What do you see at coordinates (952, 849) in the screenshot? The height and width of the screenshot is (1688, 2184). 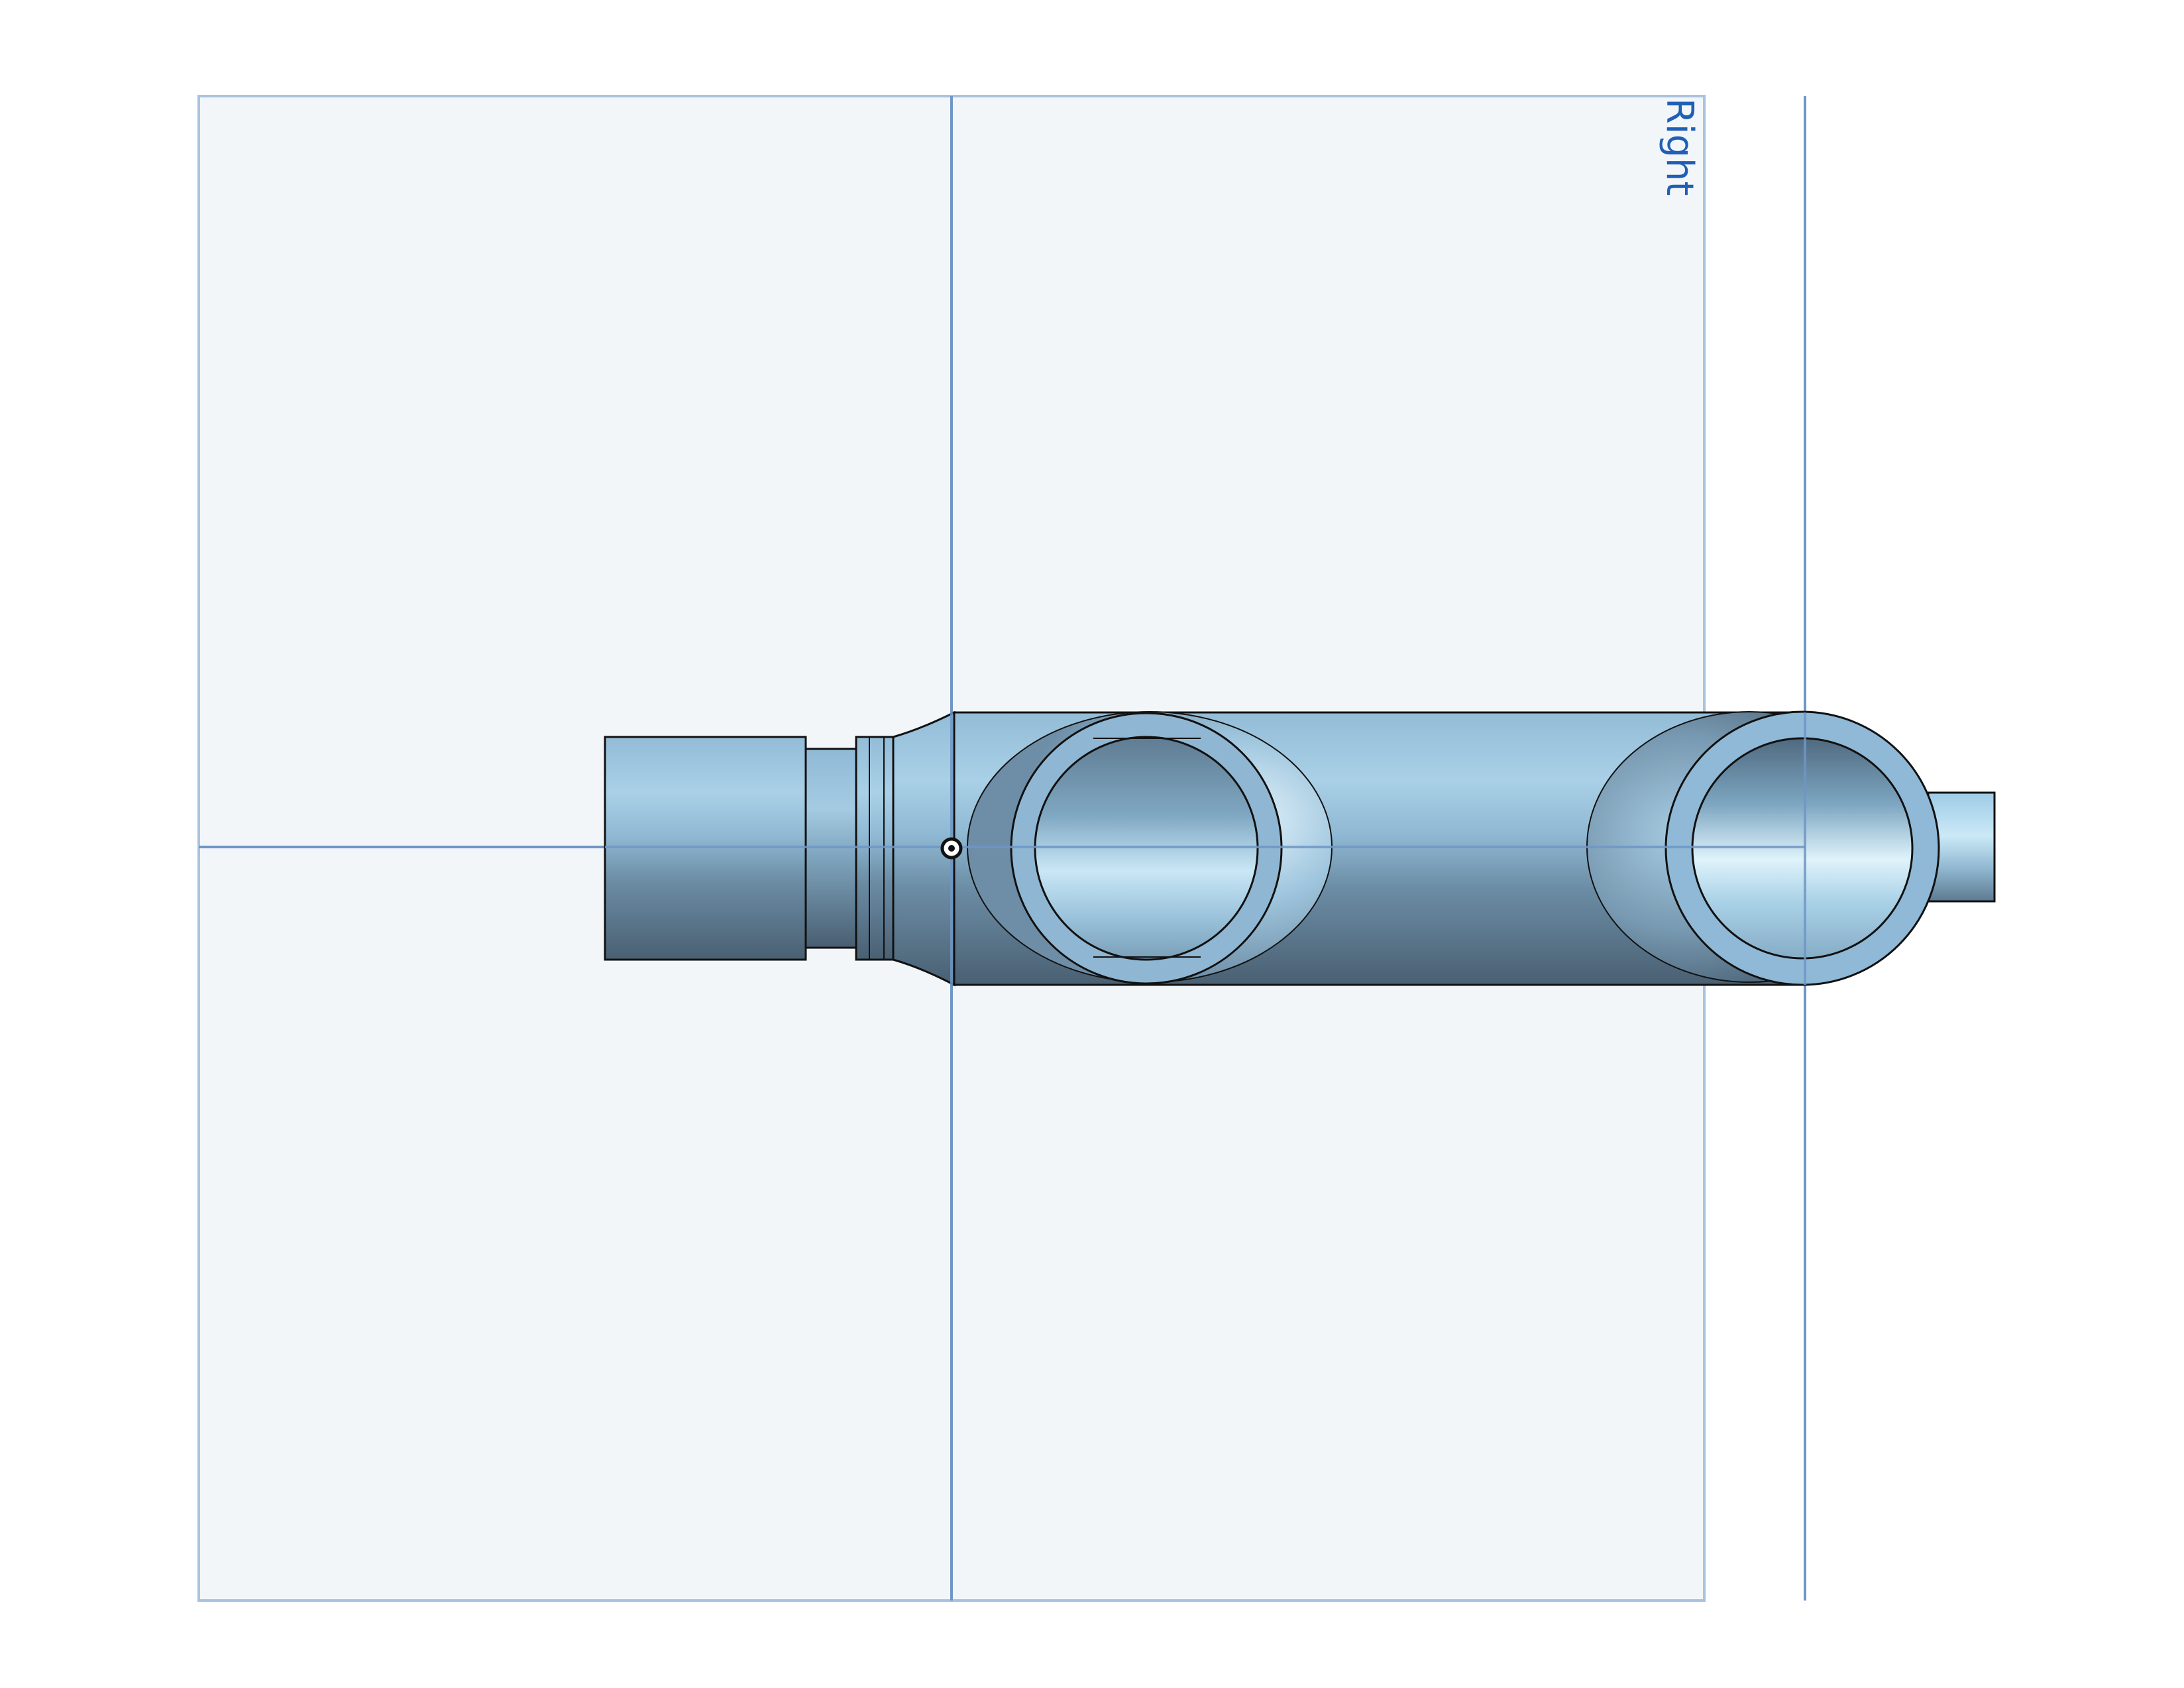 I see `origin-marker` at bounding box center [952, 849].